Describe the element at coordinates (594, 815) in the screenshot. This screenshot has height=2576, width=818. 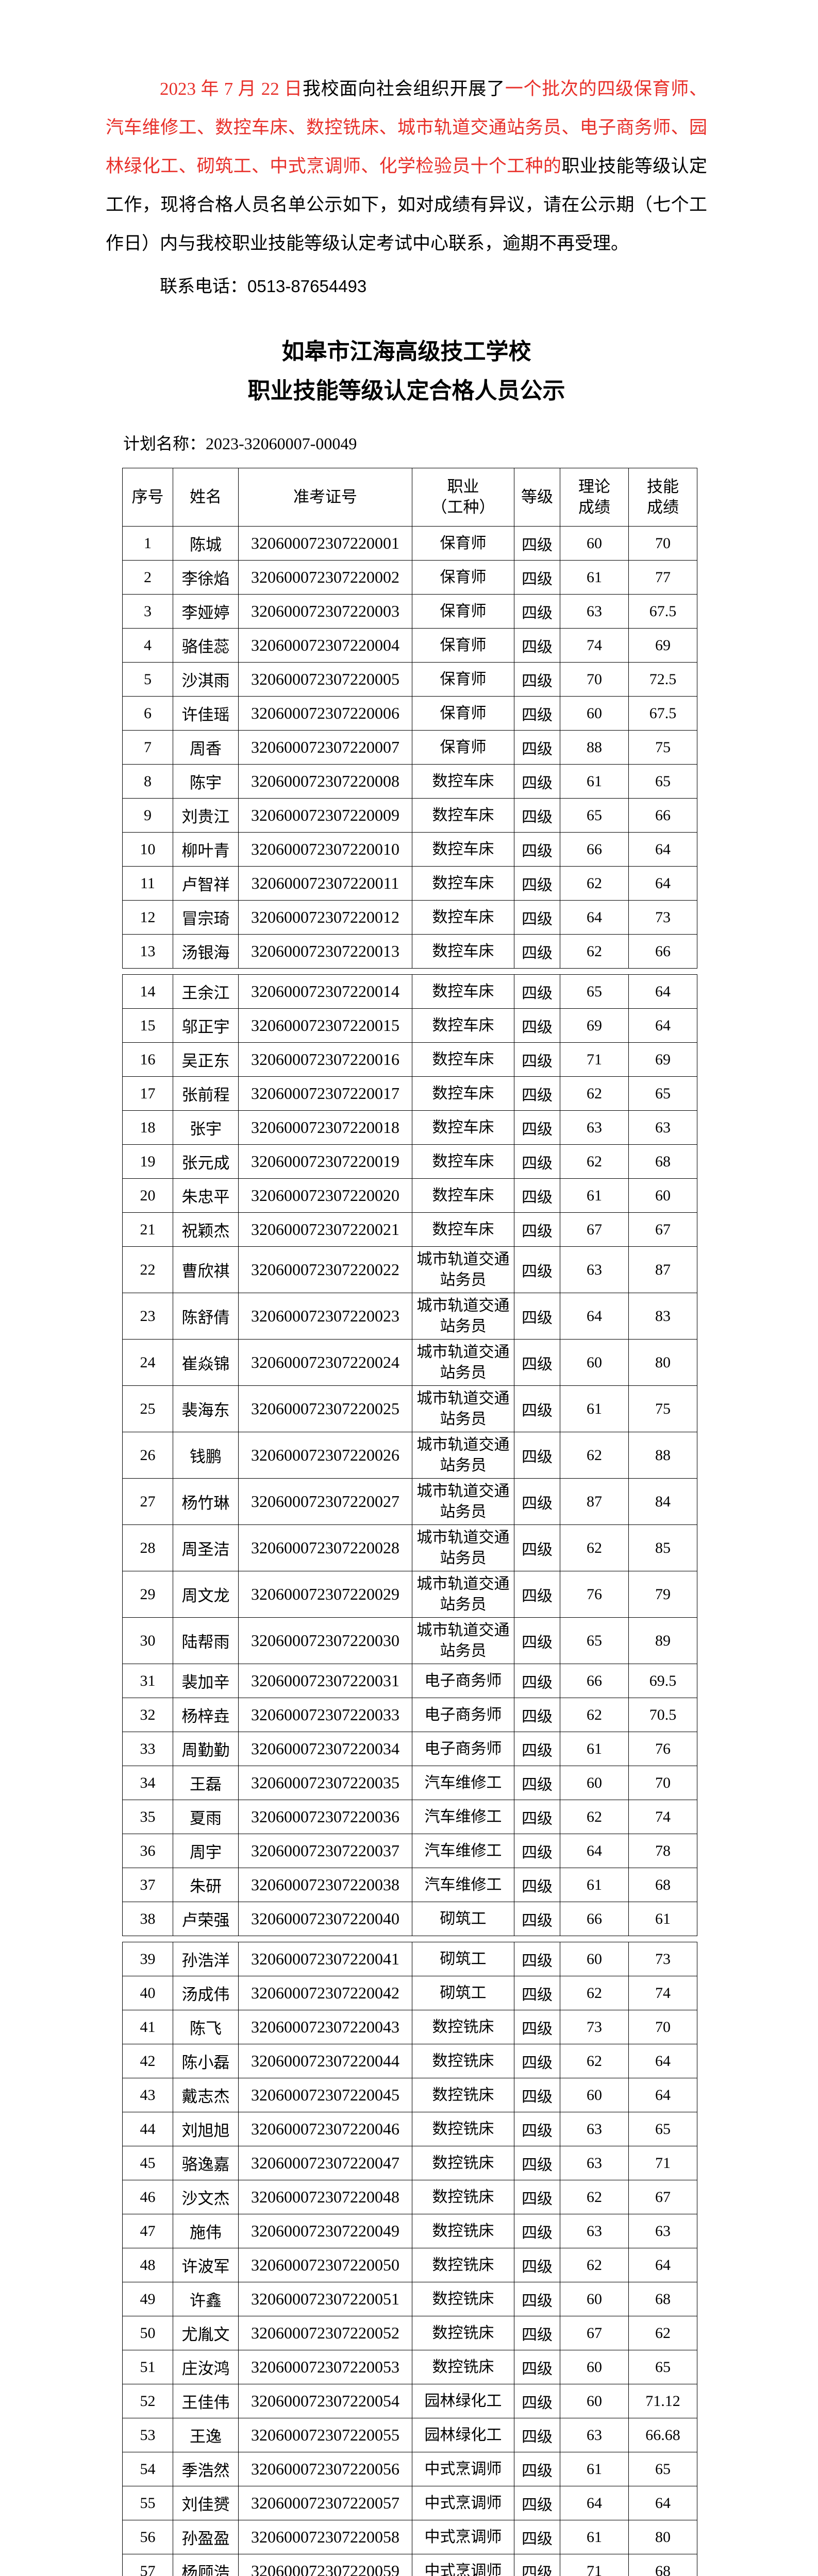
I see `cell-theory-score: 65` at that location.